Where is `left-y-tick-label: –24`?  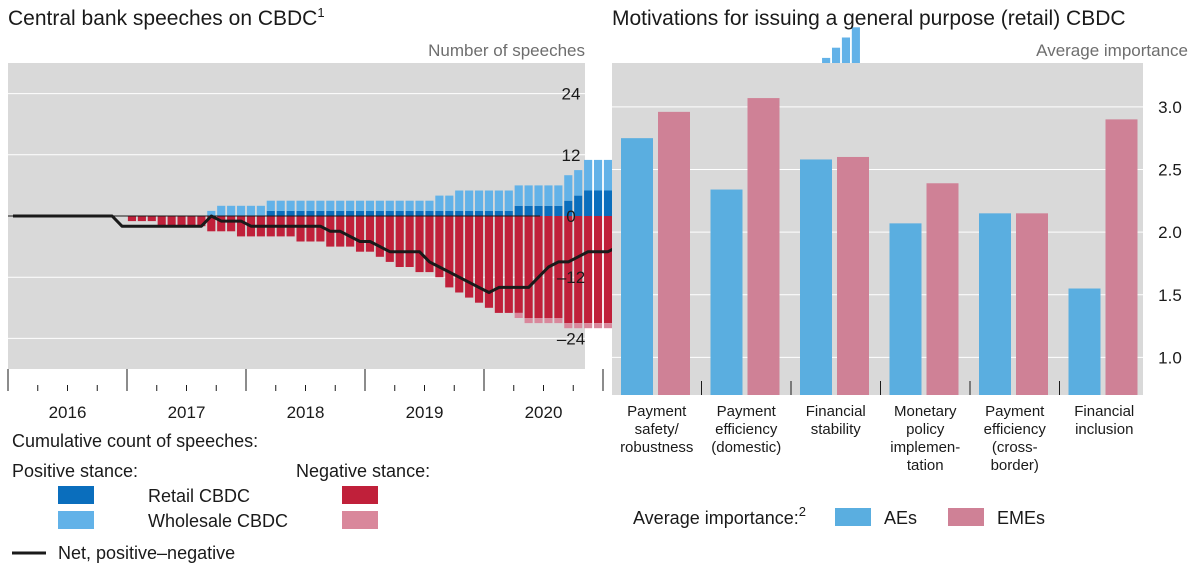 left-y-tick-label: –24 is located at coordinates (571, 338).